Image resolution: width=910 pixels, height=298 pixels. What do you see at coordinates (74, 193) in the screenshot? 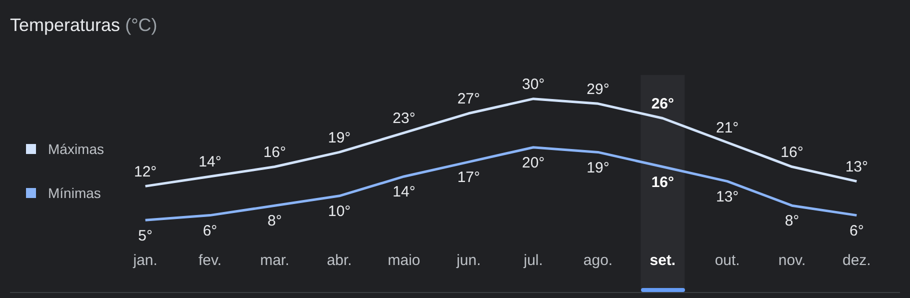
I see `legend-label: Mínimas` at bounding box center [74, 193].